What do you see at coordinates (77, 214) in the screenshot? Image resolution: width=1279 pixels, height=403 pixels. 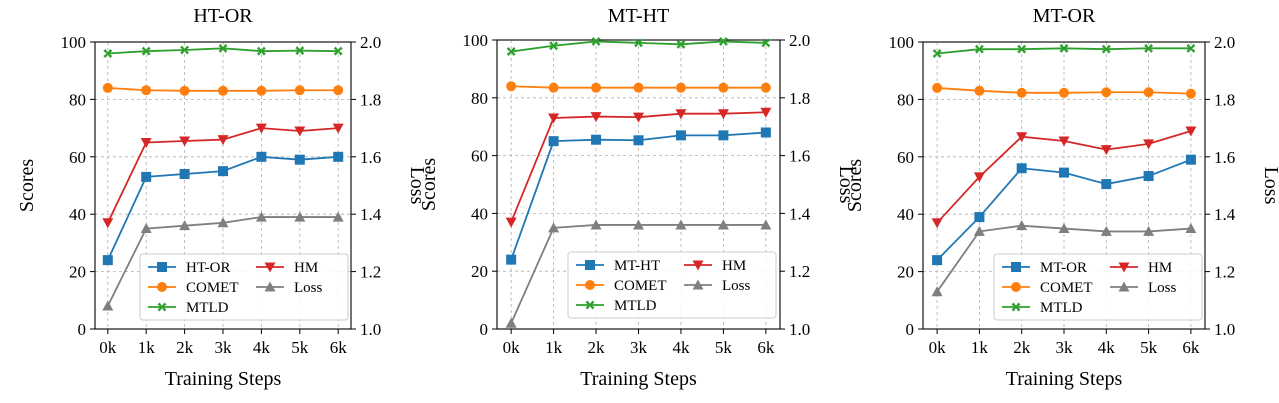 I see `y-tick-label: 40` at bounding box center [77, 214].